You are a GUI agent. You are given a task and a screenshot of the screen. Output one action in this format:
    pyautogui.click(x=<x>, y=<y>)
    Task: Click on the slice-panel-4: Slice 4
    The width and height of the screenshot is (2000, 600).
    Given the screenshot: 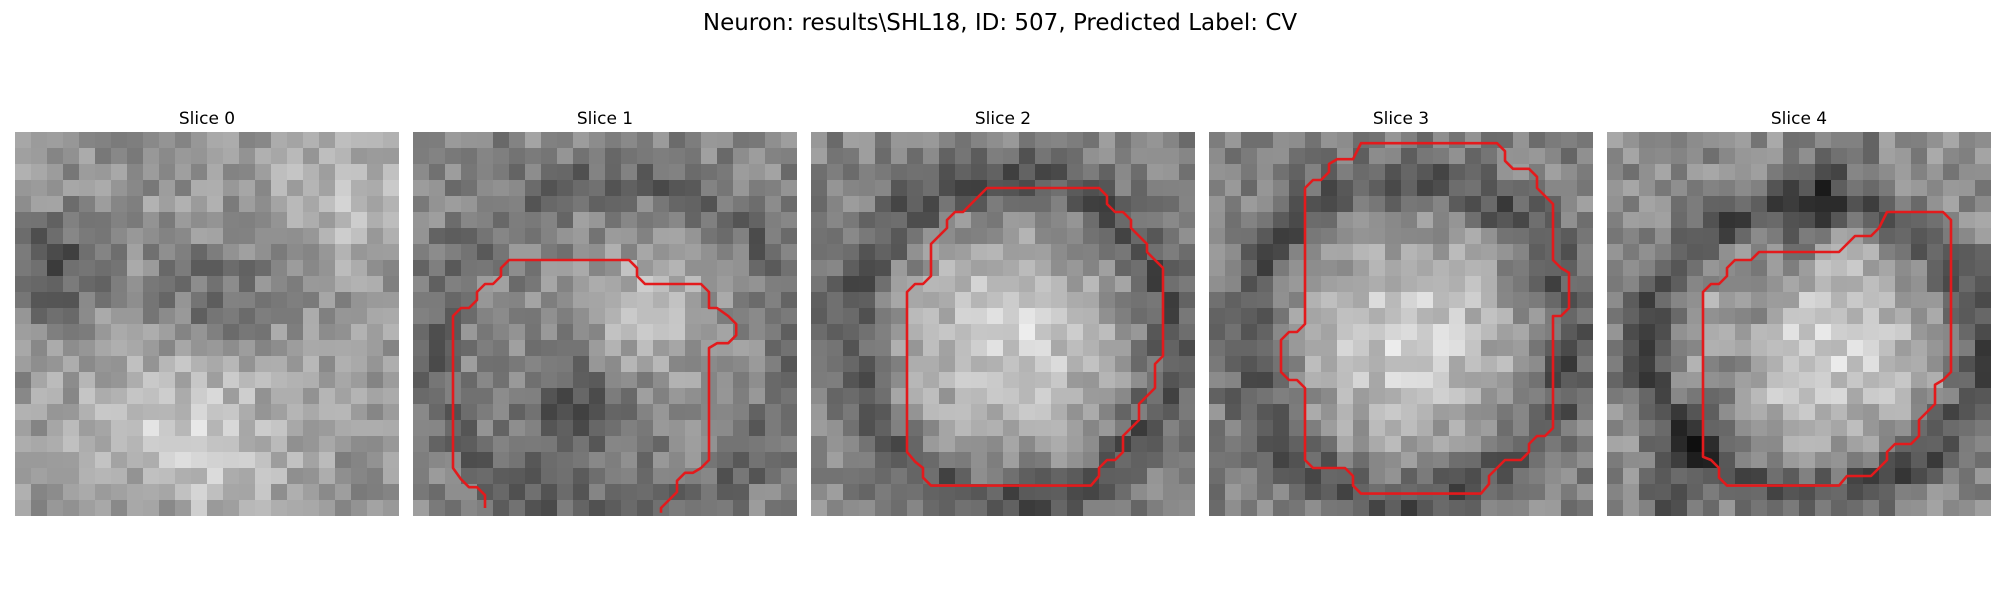 What is the action you would take?
    pyautogui.click(x=1799, y=312)
    